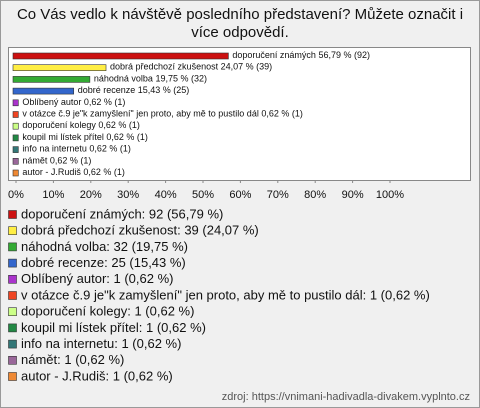 This screenshot has height=408, width=480. What do you see at coordinates (101, 343) in the screenshot?
I see `legend-label: info na internetu: 1 (0,62 %)` at bounding box center [101, 343].